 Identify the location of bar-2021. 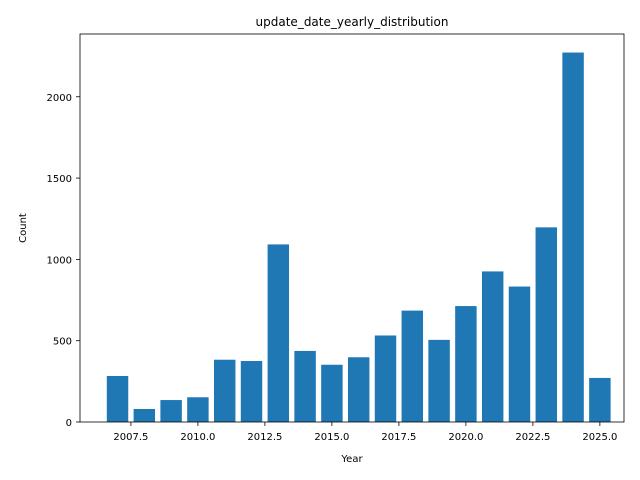
(492, 346).